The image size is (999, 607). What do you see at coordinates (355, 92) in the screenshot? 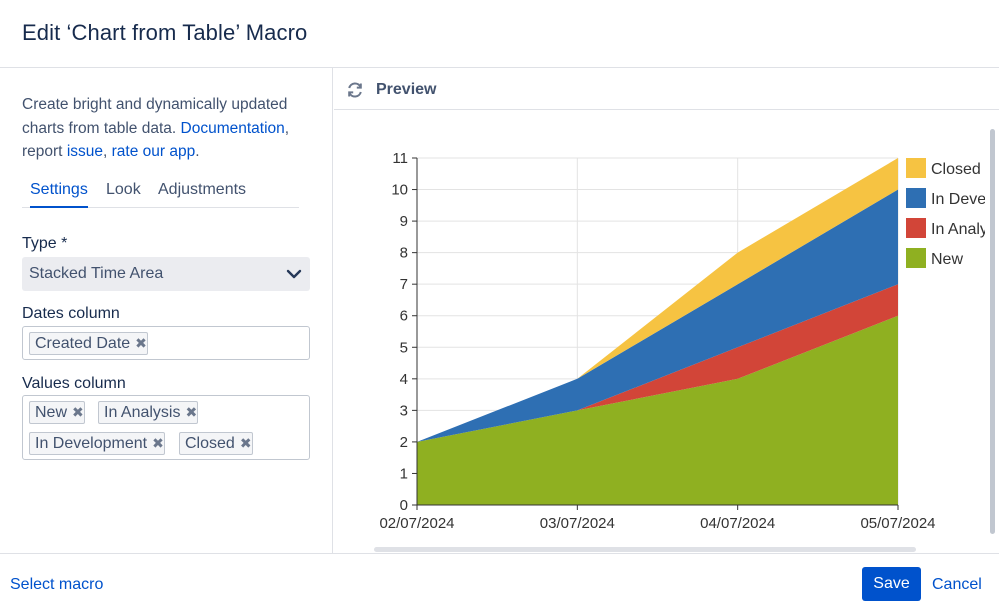
I see `refresh-icon` at bounding box center [355, 92].